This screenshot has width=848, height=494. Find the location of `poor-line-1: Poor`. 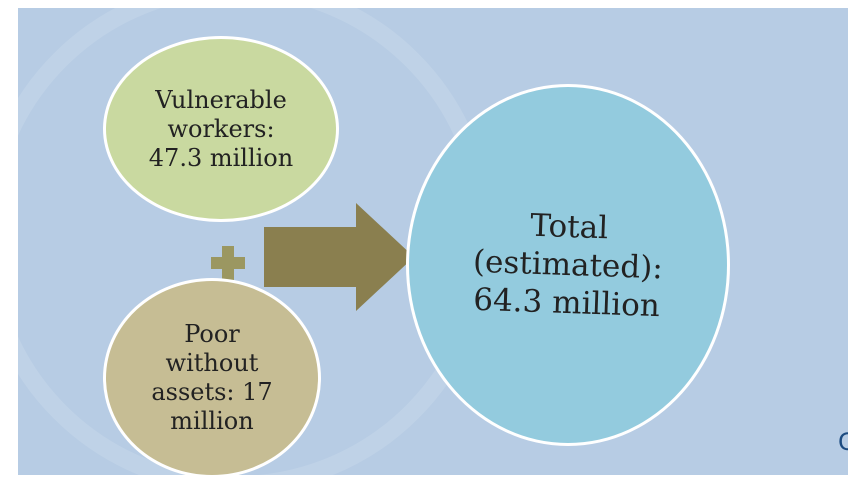

poor-line-1: Poor is located at coordinates (212, 334).